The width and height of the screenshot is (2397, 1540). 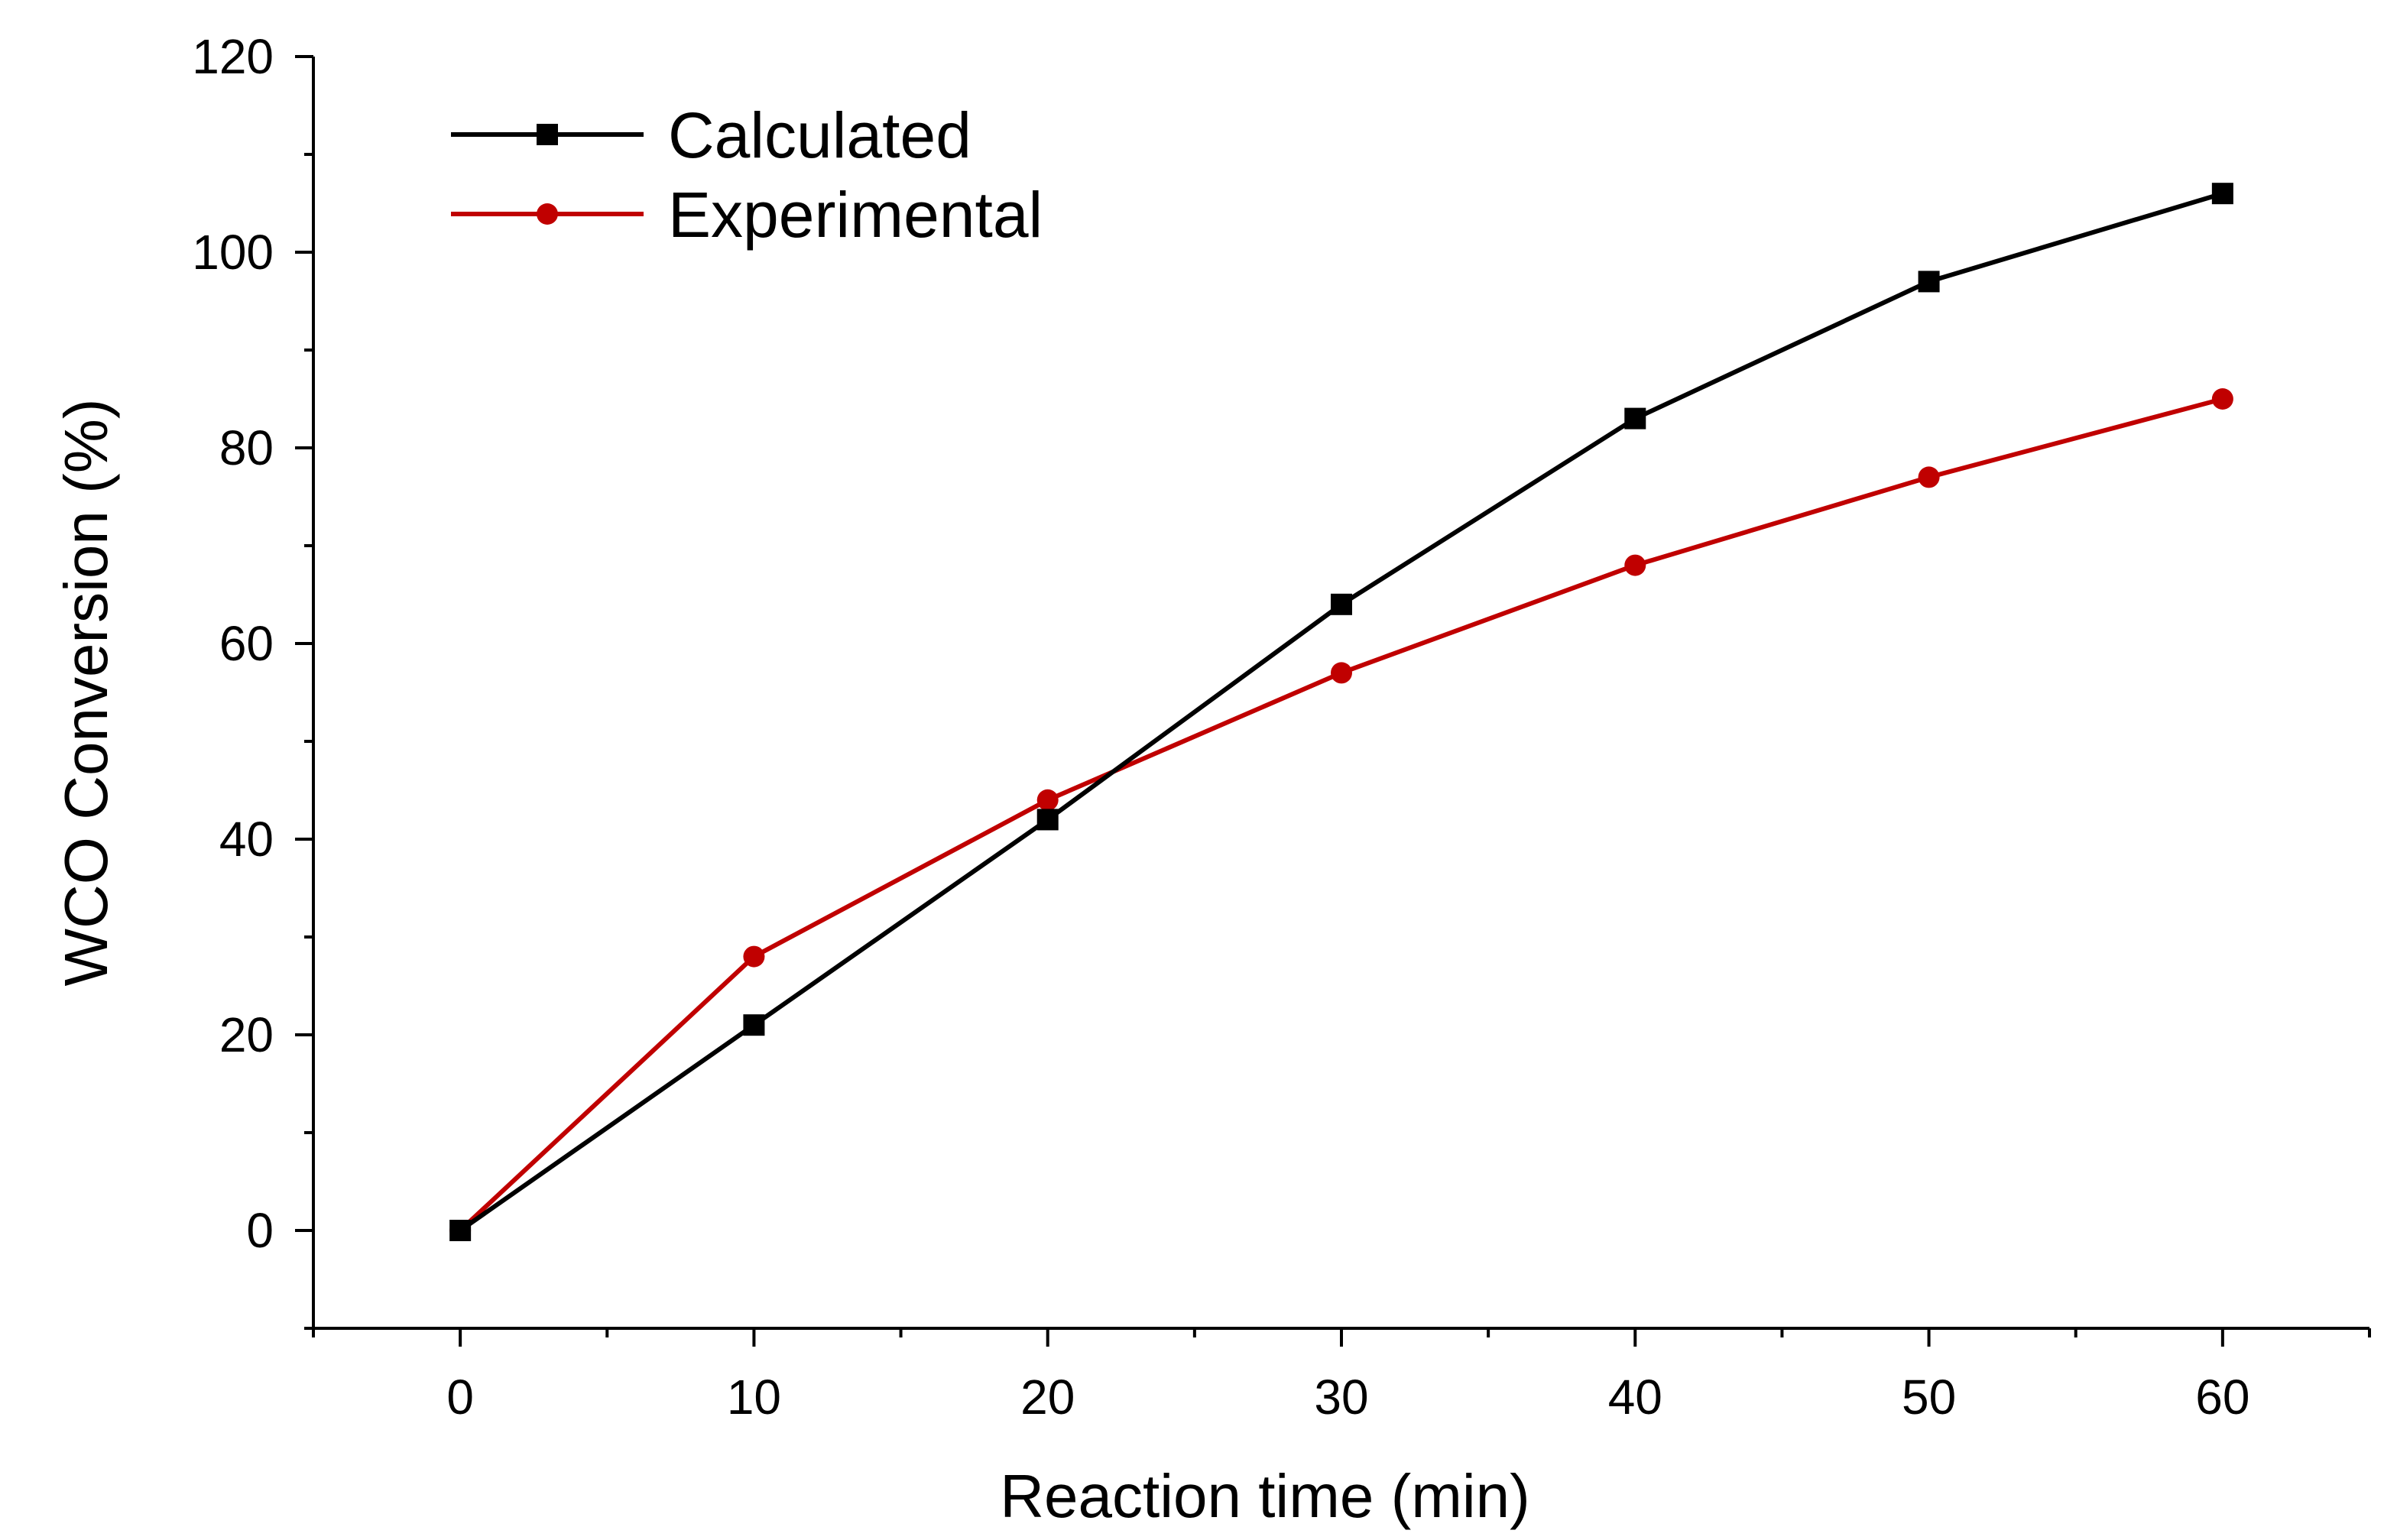 I want to click on legend-item-experimental: Experimental, so click(x=747, y=215).